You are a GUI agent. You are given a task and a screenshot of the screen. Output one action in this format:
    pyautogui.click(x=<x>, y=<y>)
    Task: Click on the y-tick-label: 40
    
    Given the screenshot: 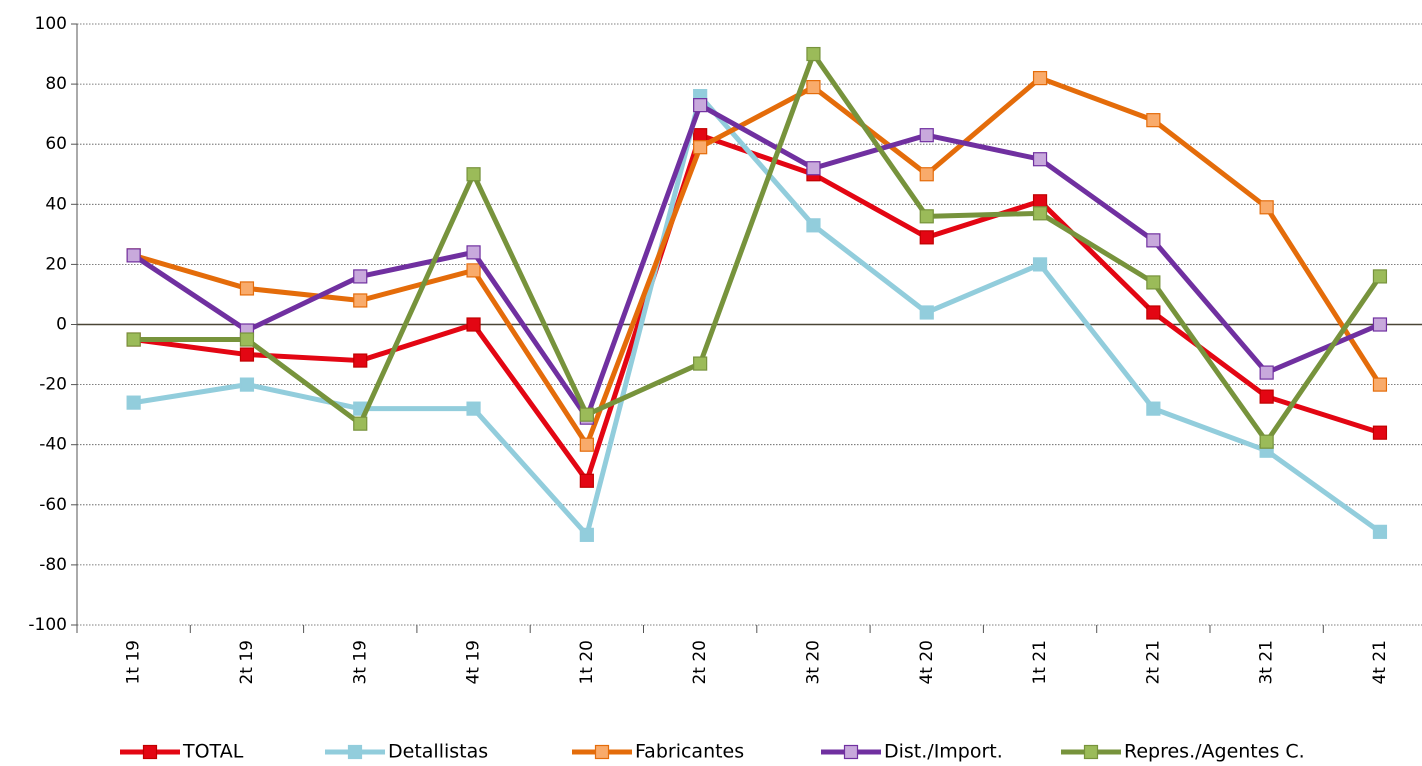 What is the action you would take?
    pyautogui.click(x=56, y=204)
    